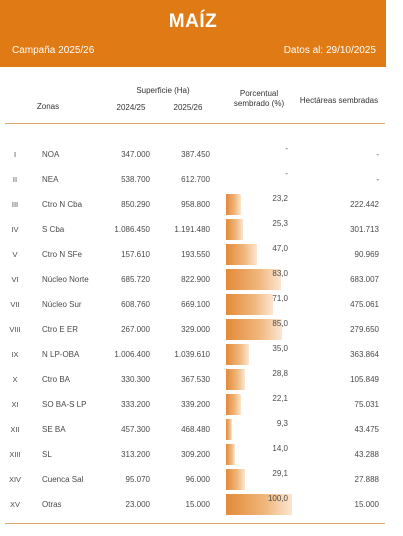 Image resolution: width=403 pixels, height=536 pixels. I want to click on area-2024-25: 538.700, so click(135, 179).